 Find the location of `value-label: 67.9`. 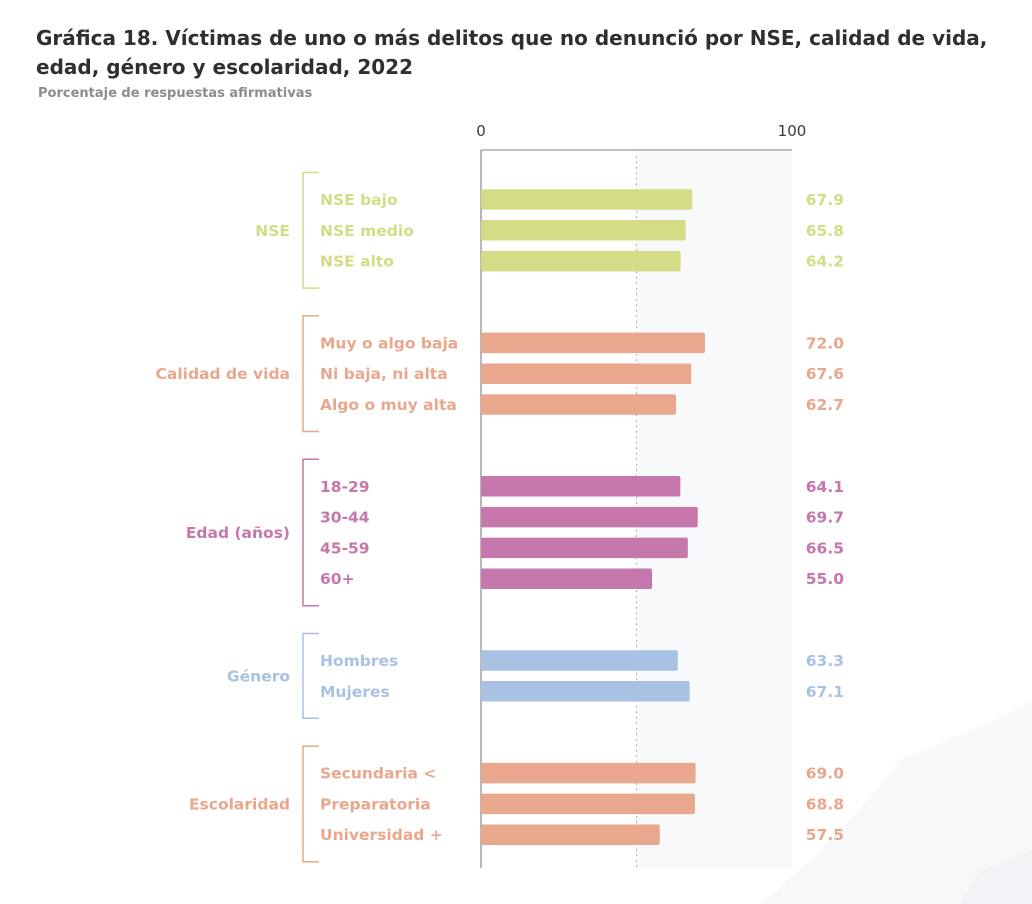

value-label: 67.9 is located at coordinates (825, 200).